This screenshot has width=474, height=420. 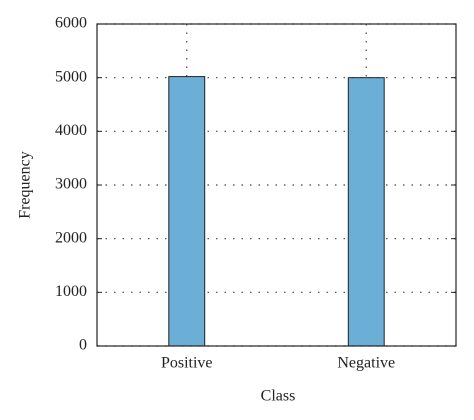 What do you see at coordinates (71, 237) in the screenshot?
I see `y-tick-label: 2000` at bounding box center [71, 237].